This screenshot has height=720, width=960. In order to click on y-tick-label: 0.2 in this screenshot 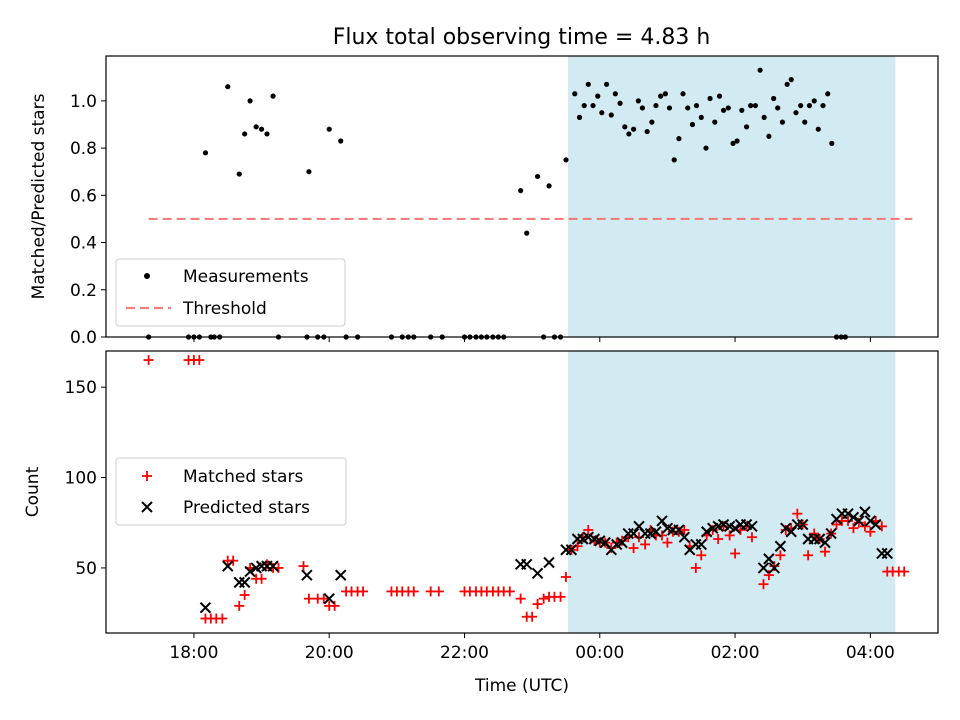, I will do `click(83, 291)`.